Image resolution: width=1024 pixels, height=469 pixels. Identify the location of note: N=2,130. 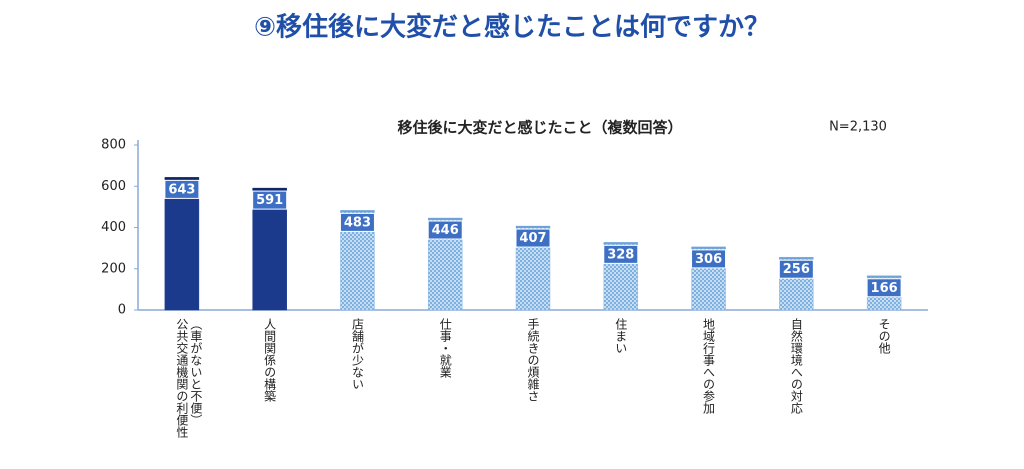
(858, 127).